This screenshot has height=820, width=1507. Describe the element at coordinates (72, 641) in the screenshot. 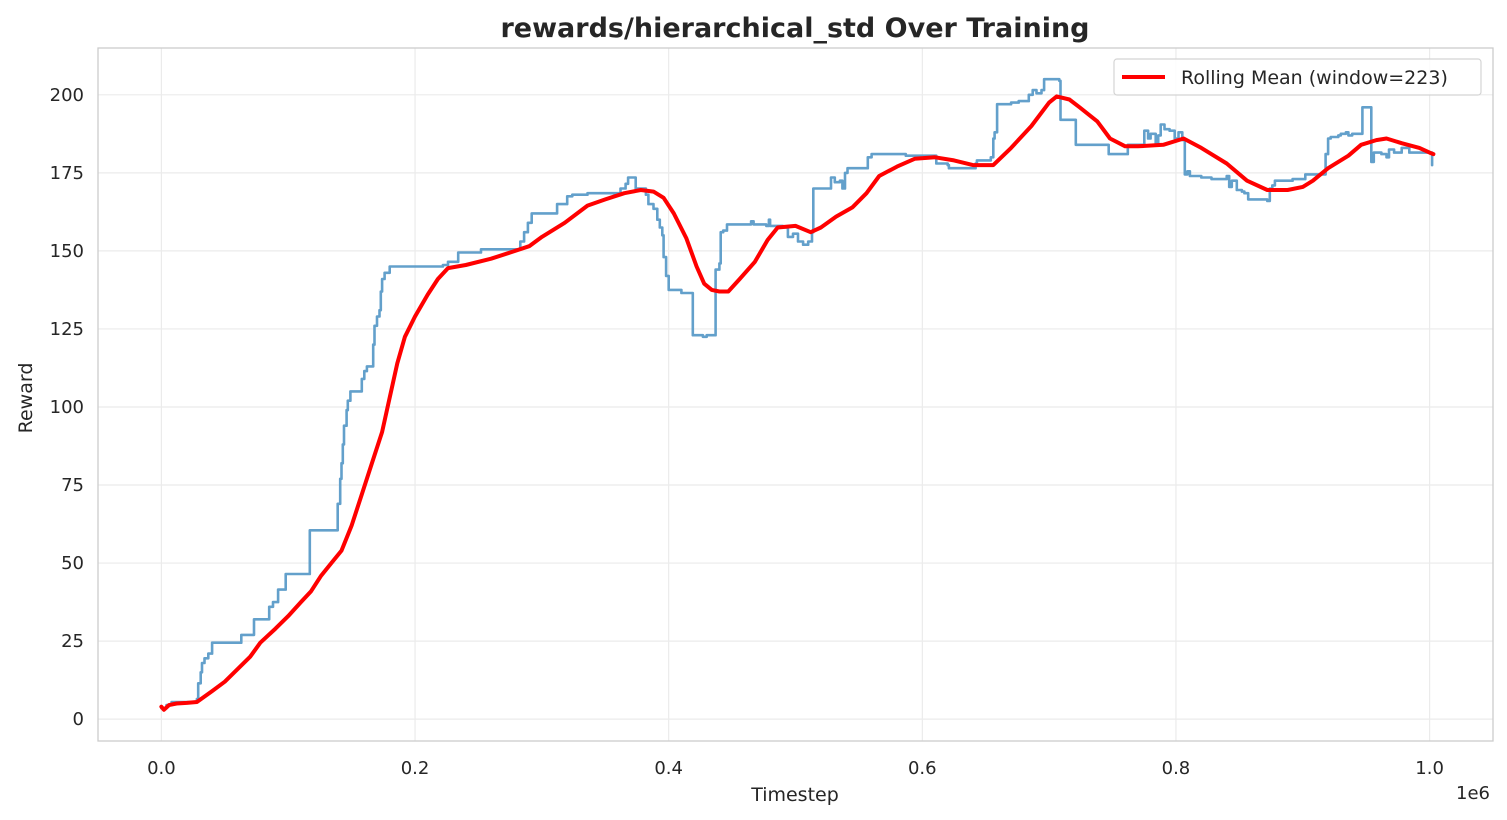

I see `y-tick-label: 25` at that location.